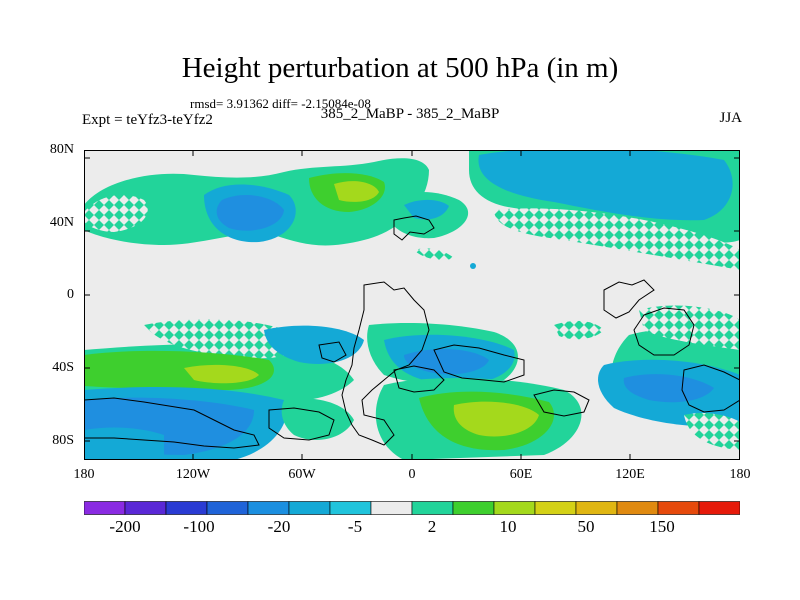 This screenshot has width=800, height=600. I want to click on lat-label-80n: 80N, so click(61, 149).